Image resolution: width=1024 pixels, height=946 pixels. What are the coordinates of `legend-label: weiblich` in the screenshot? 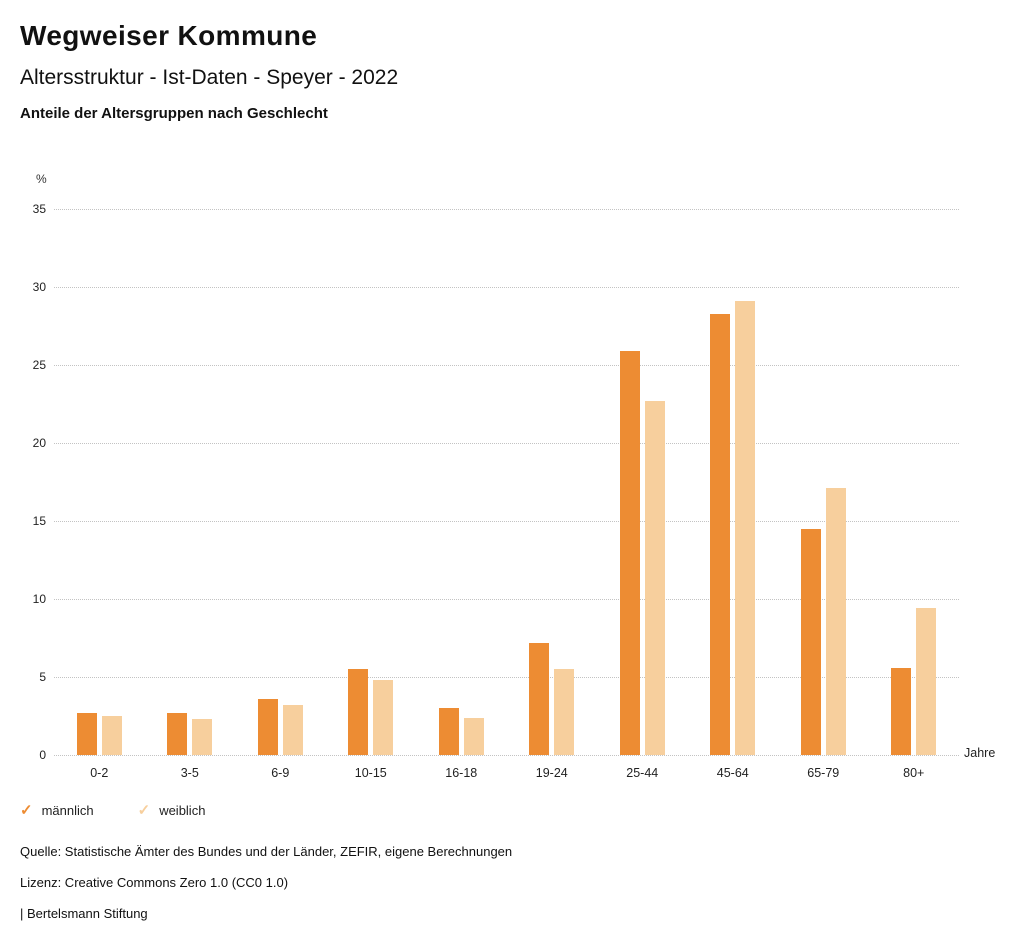 It's located at (182, 810).